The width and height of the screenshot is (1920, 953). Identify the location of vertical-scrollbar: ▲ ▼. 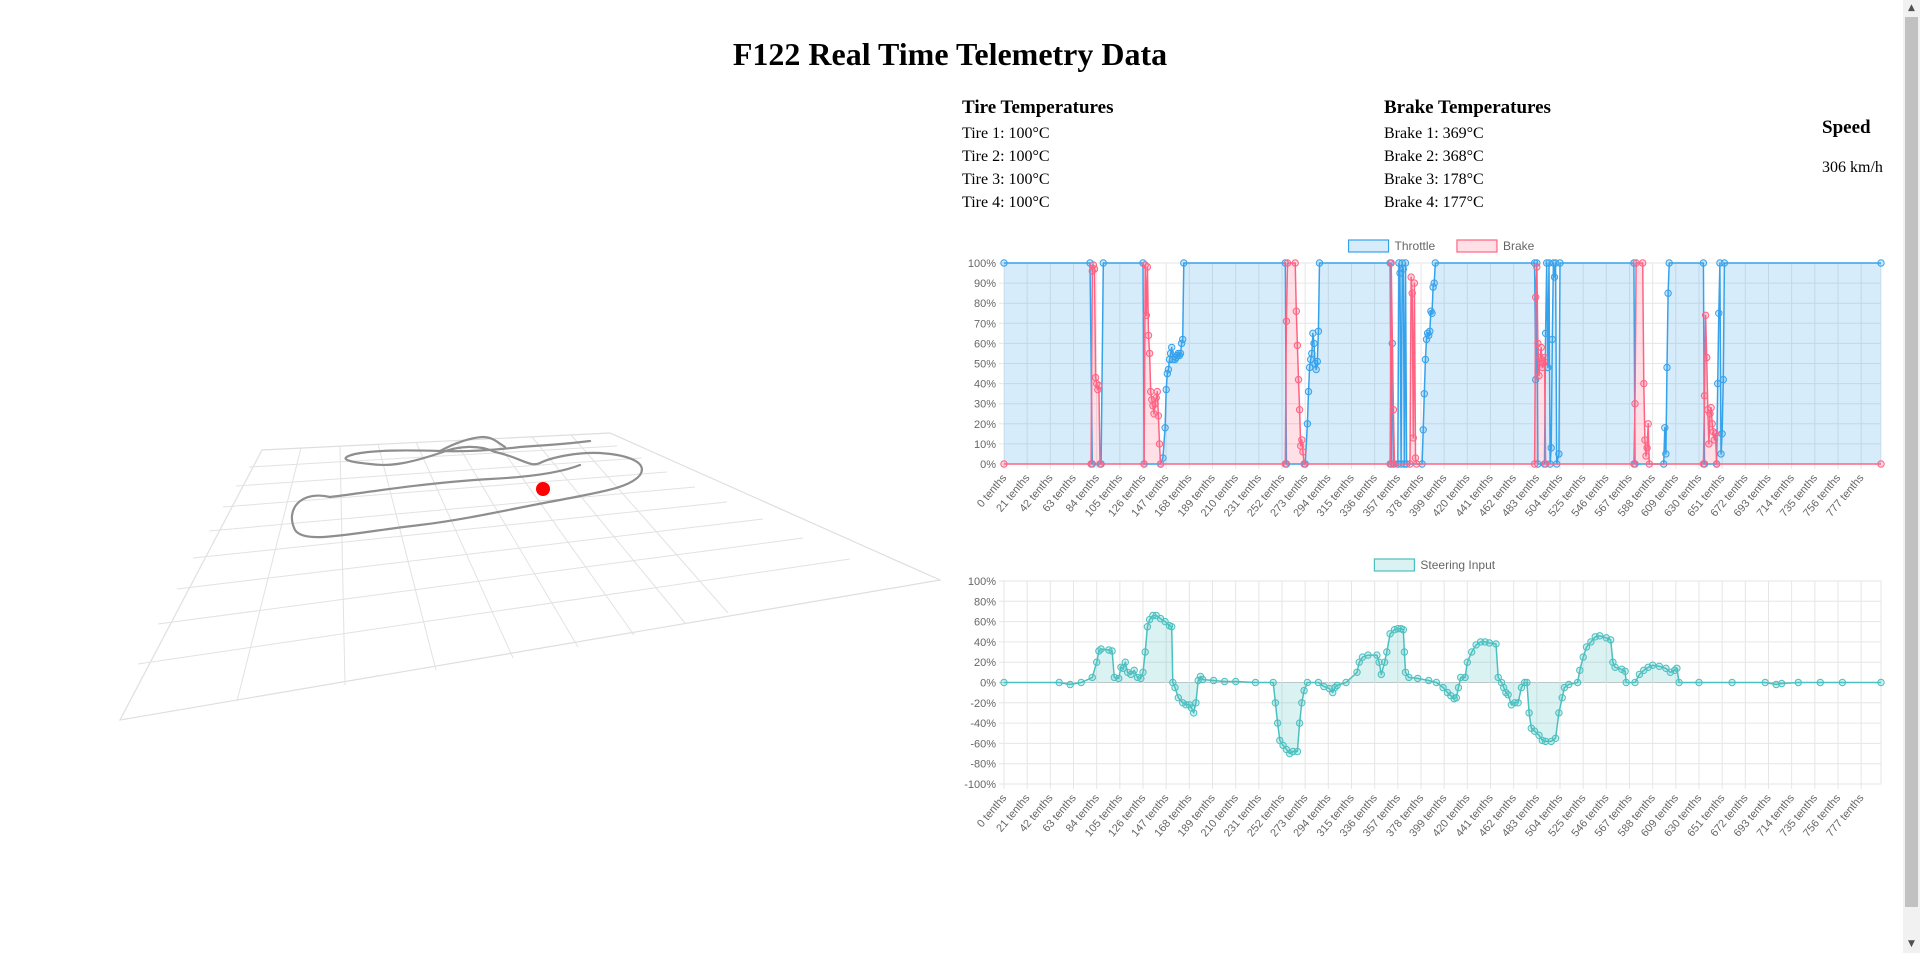
(1911, 476).